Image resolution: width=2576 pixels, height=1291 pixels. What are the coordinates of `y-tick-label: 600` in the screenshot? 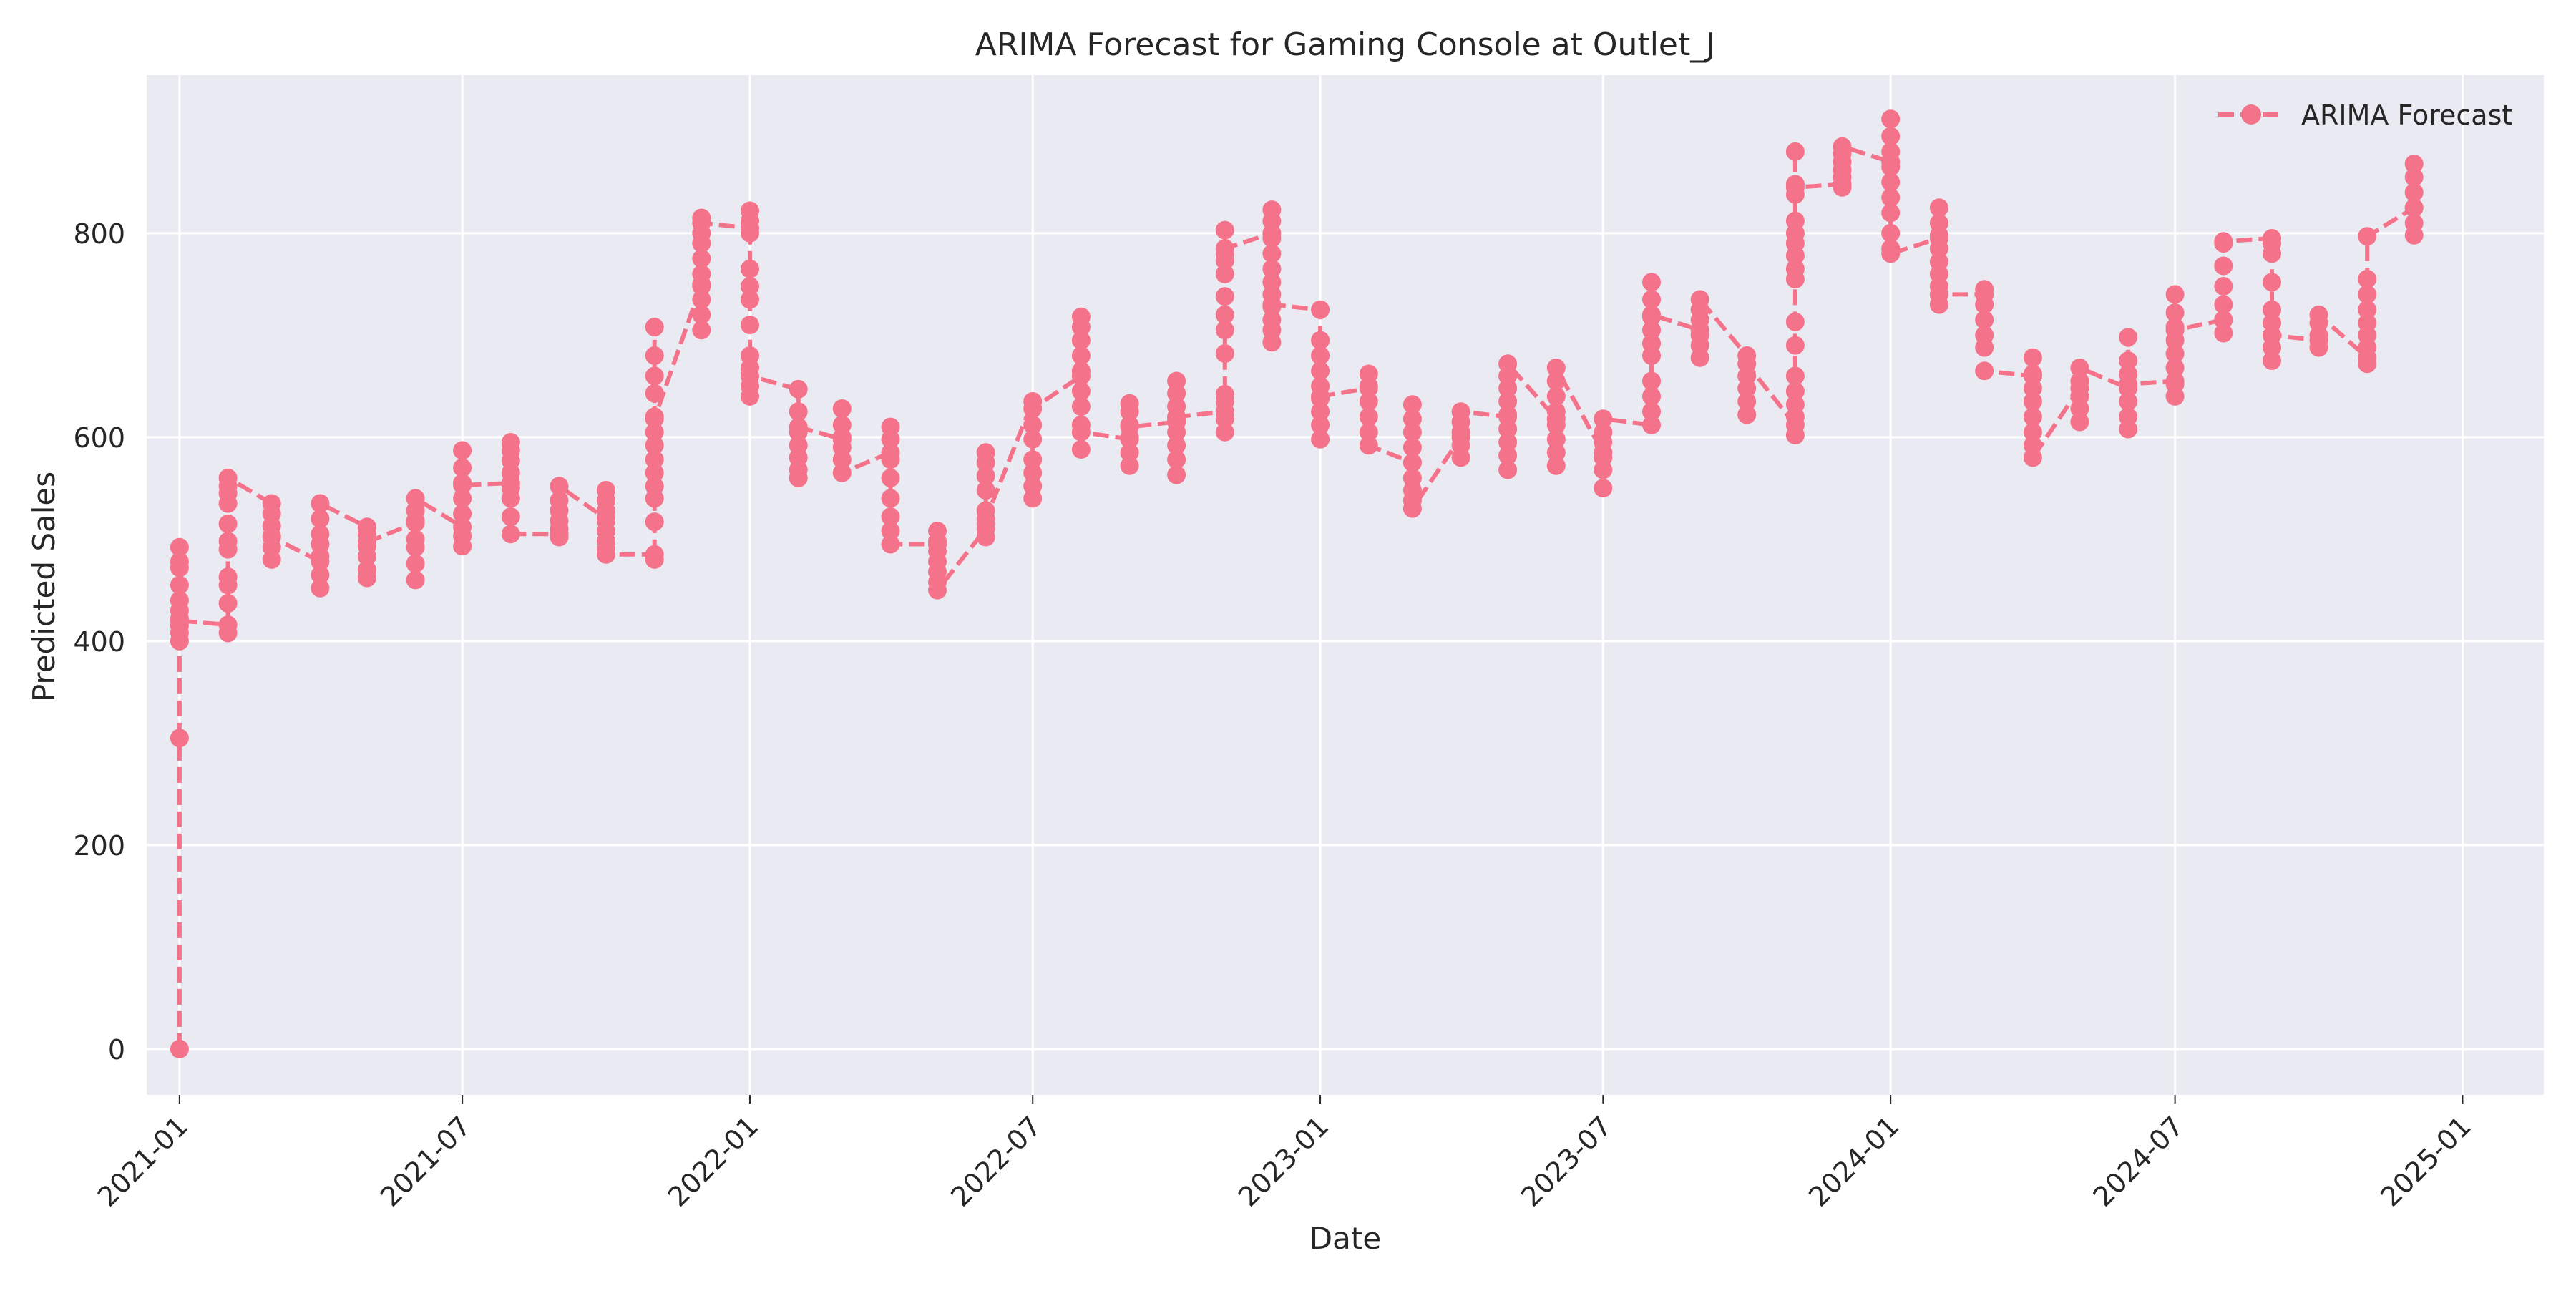 It's located at (99, 438).